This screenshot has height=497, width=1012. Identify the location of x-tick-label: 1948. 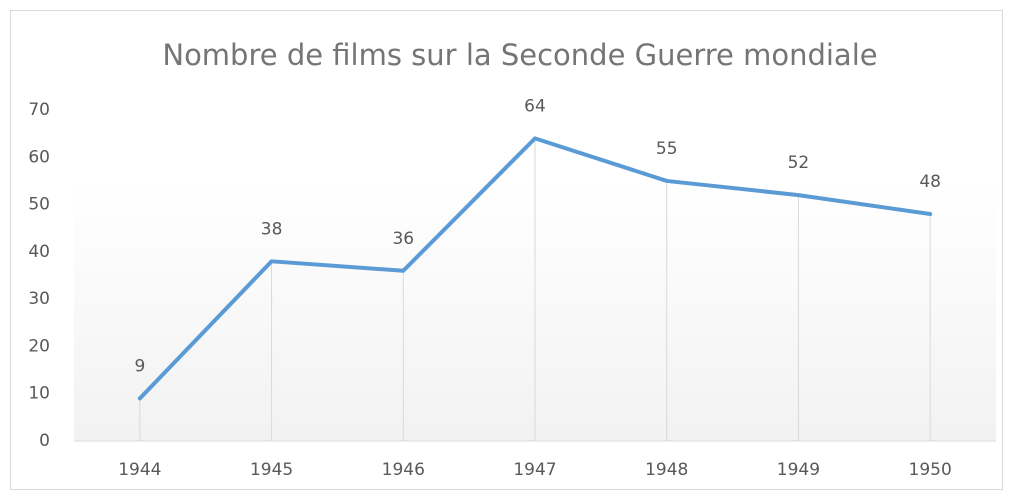
(666, 470).